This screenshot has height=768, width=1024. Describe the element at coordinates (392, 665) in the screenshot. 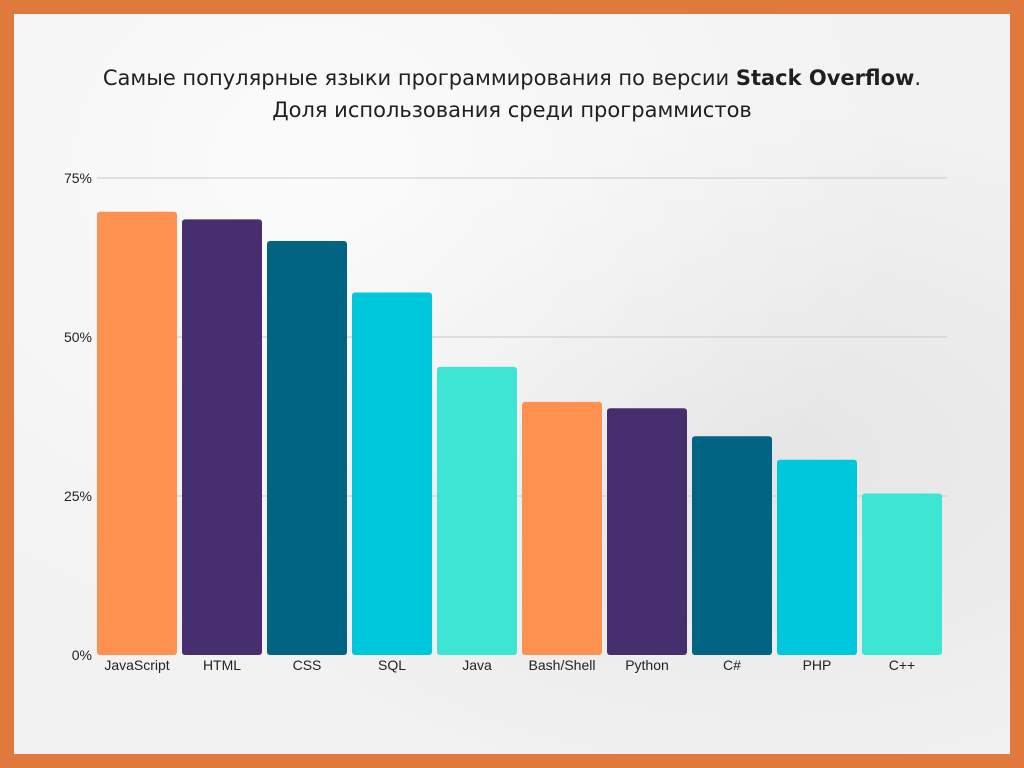

I see `x-category-label: SQL` at that location.